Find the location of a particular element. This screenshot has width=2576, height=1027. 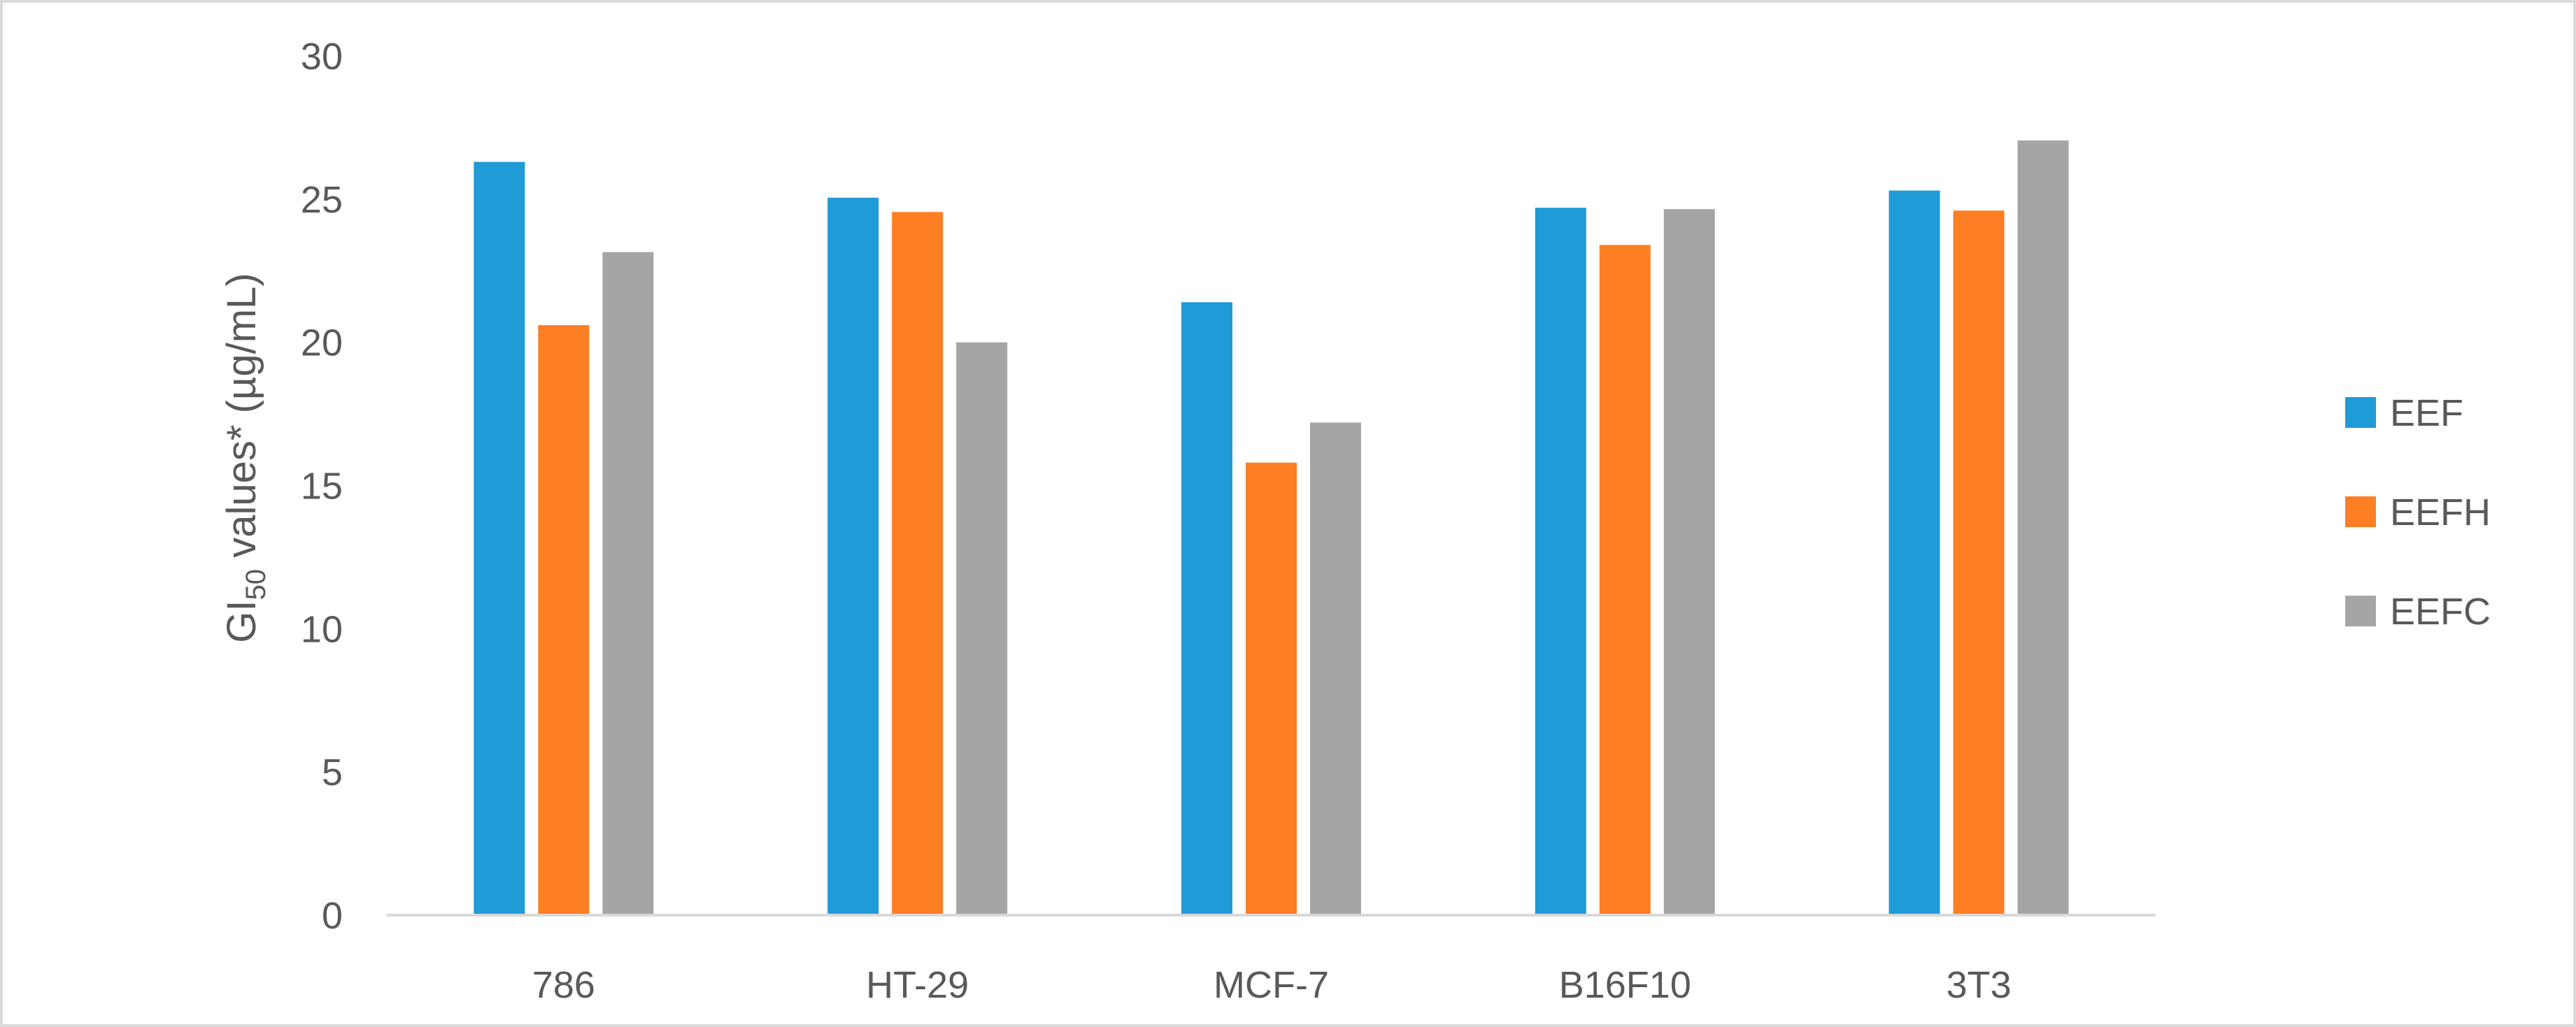

x-axis-ticks: 786 HT-29 MCF-7 B16F10 3T3 is located at coordinates (1272, 985).